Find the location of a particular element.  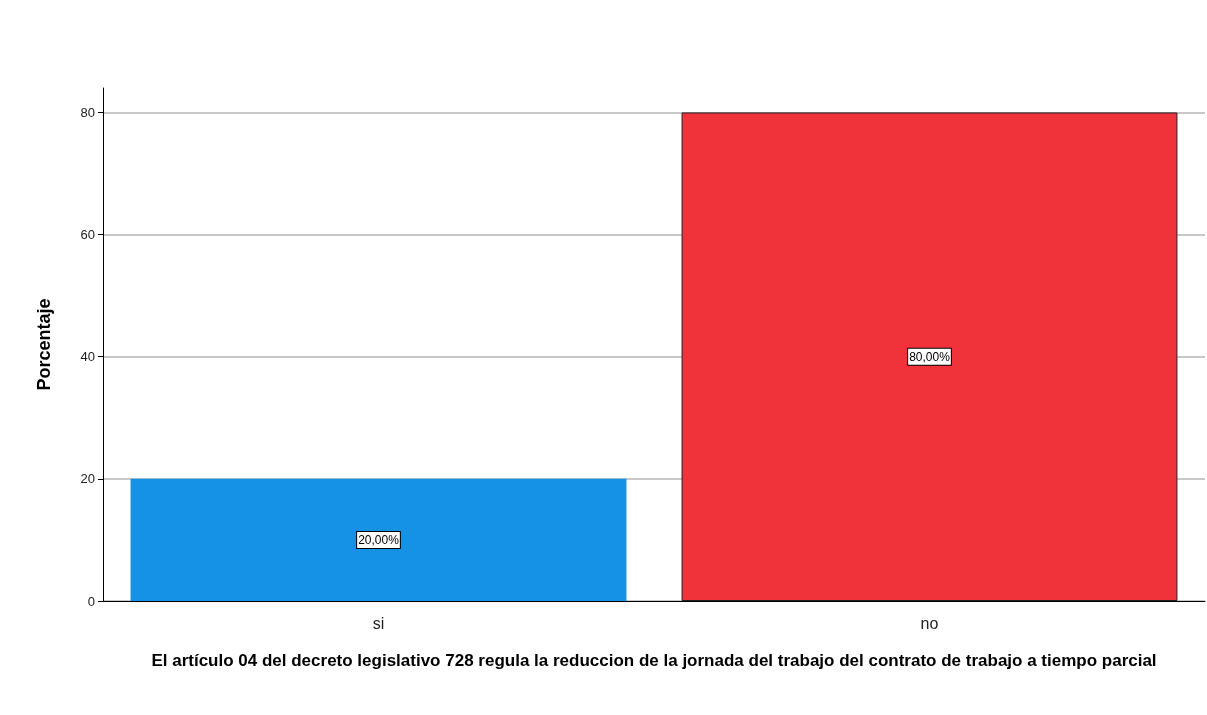

data-label: 80,00% is located at coordinates (930, 356).